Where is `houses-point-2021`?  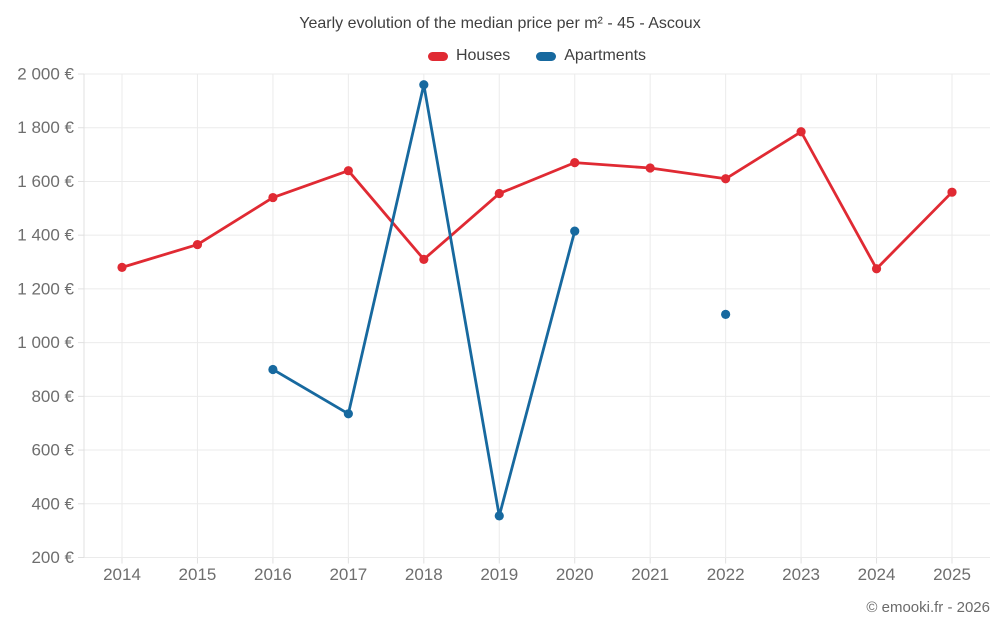
houses-point-2021 is located at coordinates (650, 168).